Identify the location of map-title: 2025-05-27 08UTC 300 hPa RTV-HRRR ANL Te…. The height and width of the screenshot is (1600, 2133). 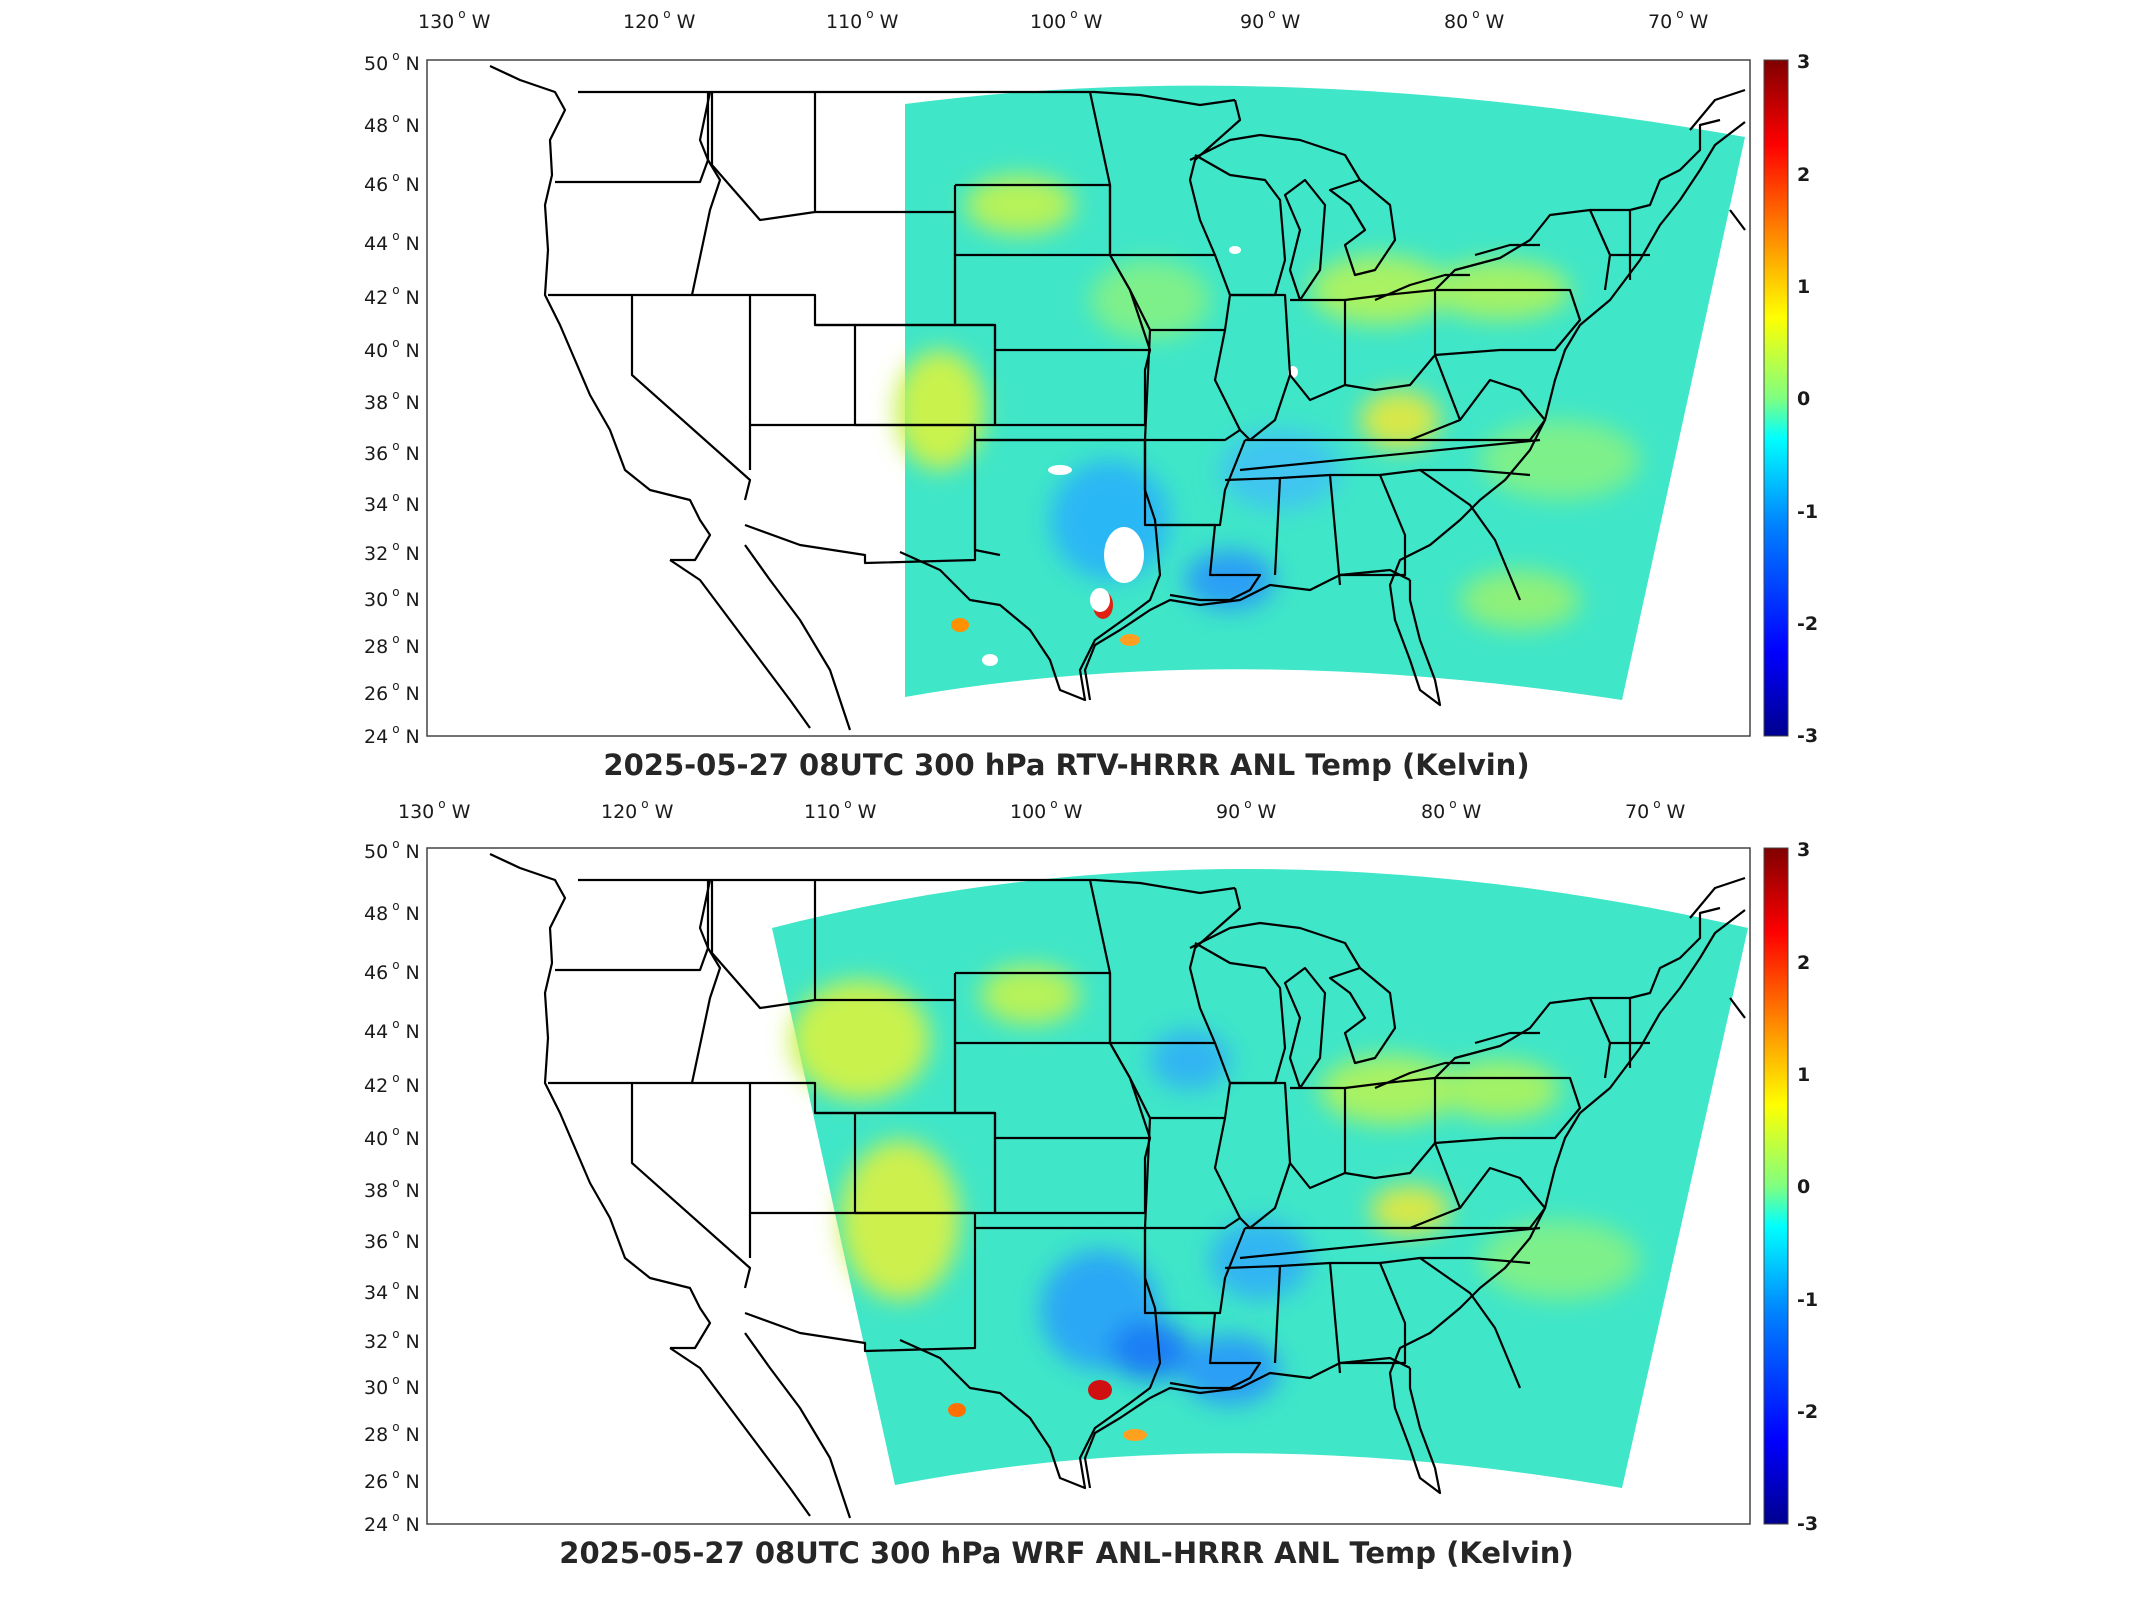
(1066, 765).